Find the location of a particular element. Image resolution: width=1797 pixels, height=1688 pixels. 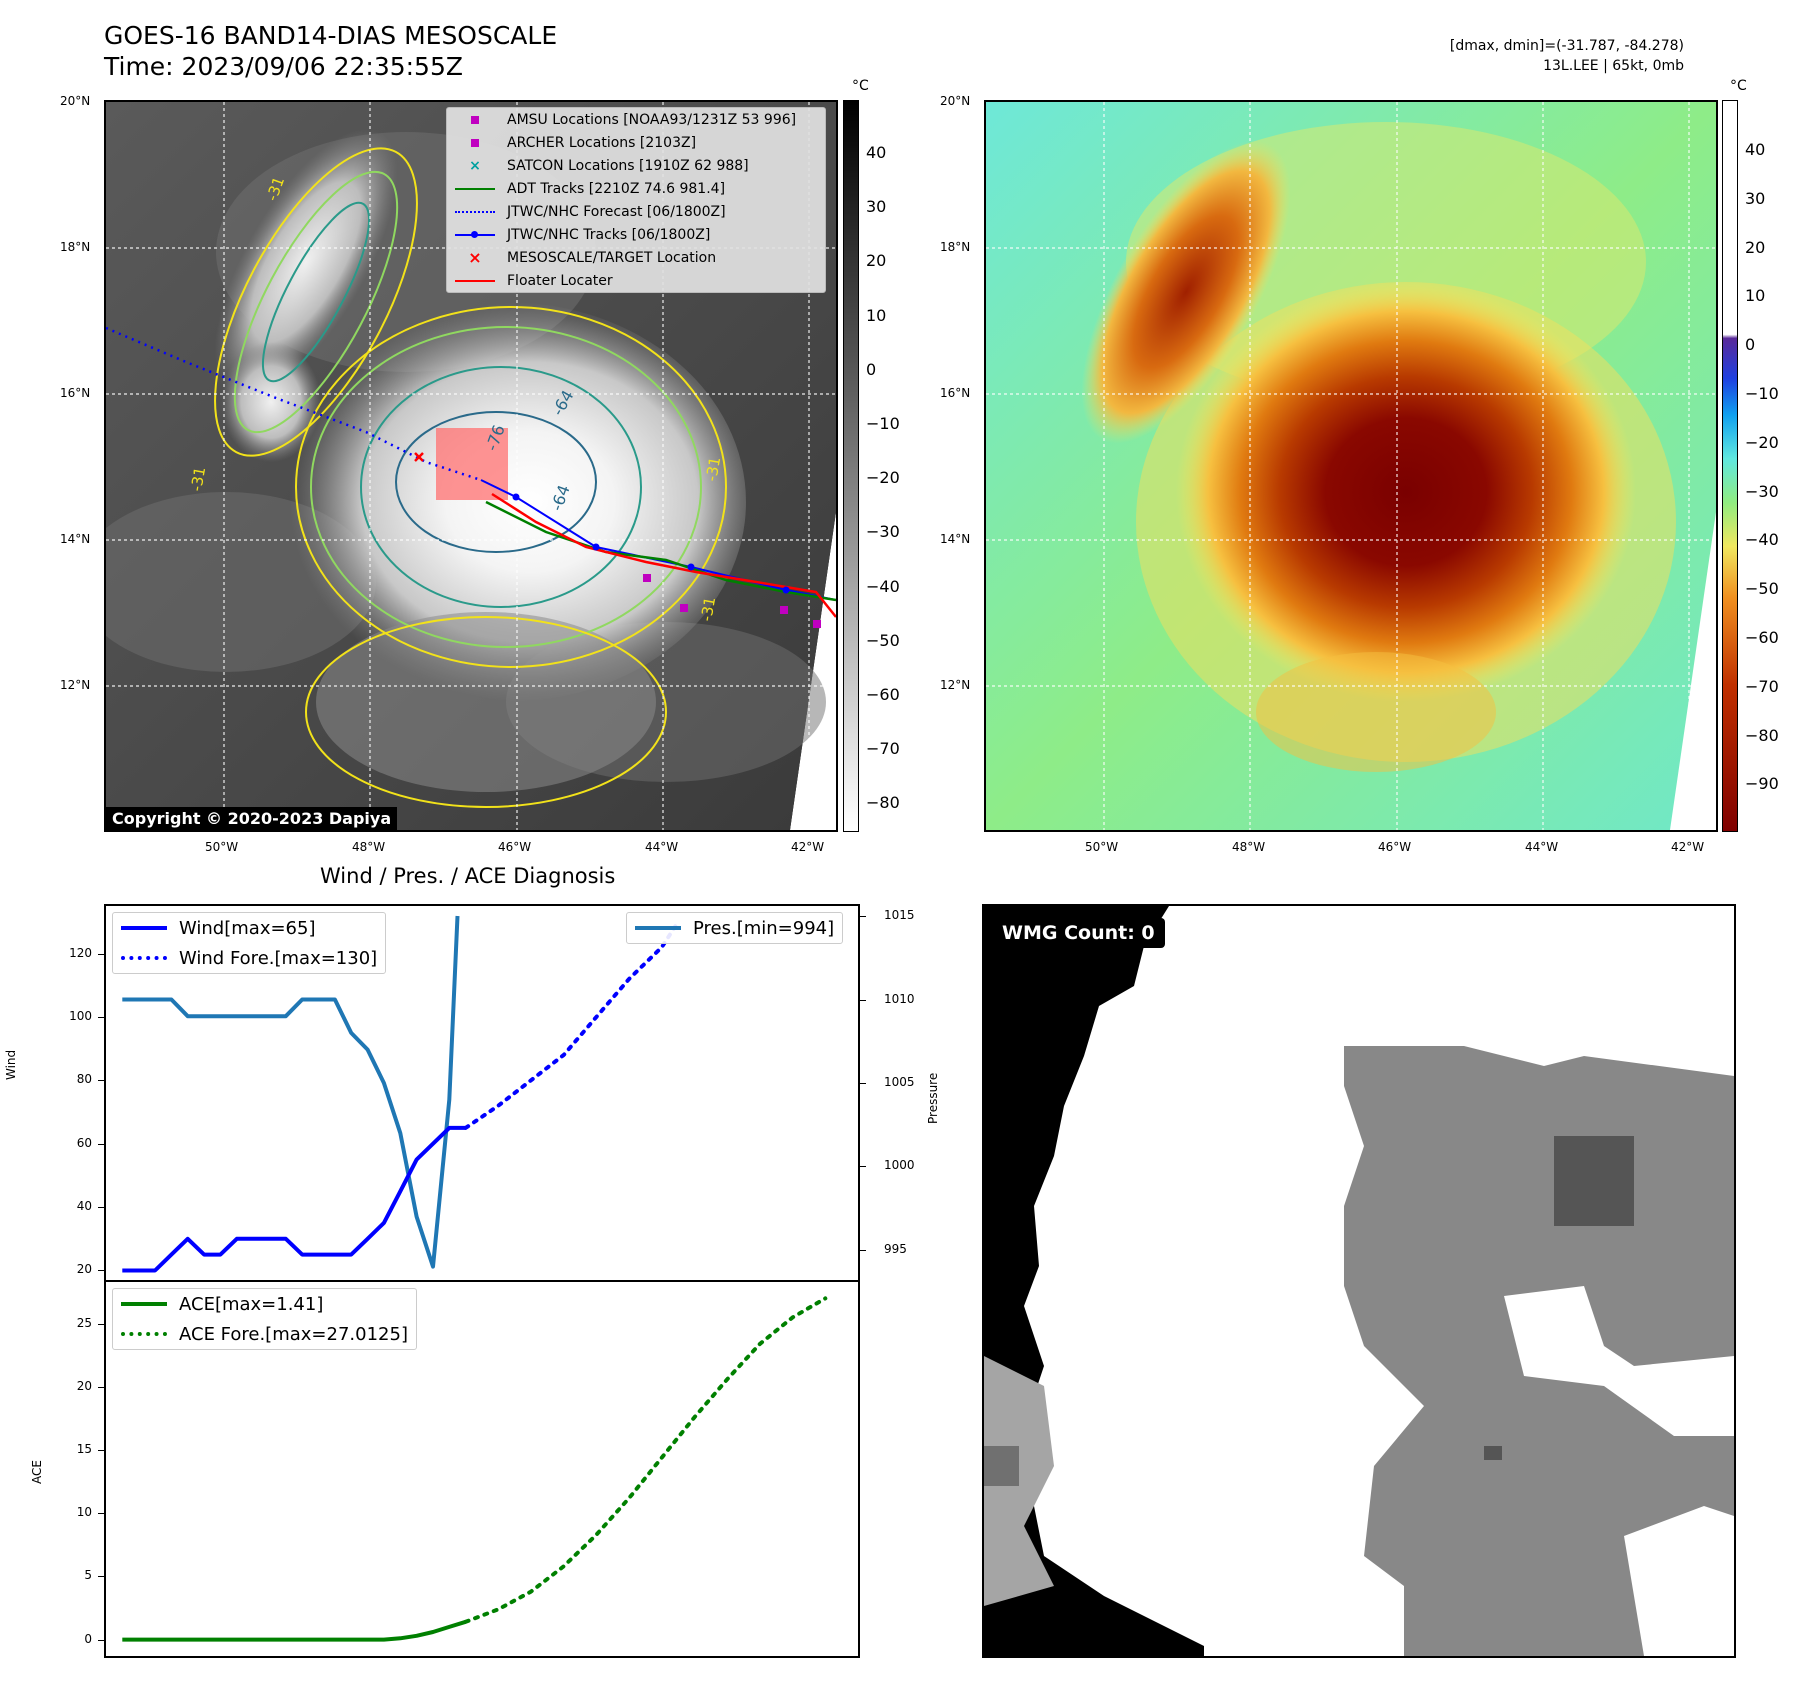

ace-plot is located at coordinates (482, 1469).